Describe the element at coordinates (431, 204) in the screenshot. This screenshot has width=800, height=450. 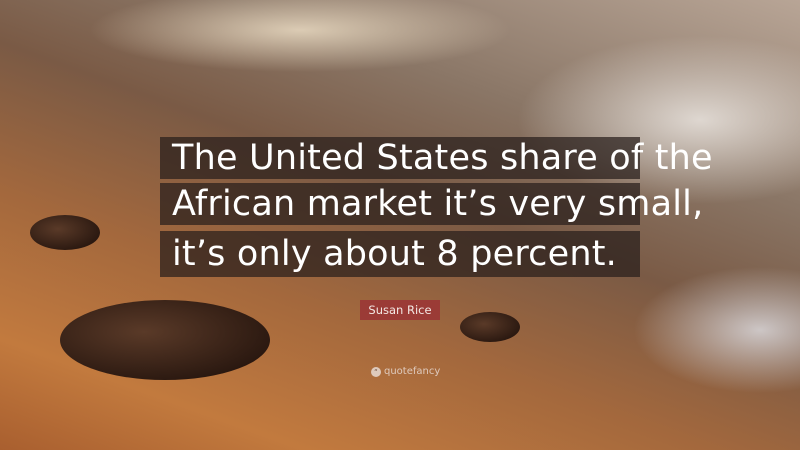
I see `quote-line-2: African market it’s very small,` at that location.